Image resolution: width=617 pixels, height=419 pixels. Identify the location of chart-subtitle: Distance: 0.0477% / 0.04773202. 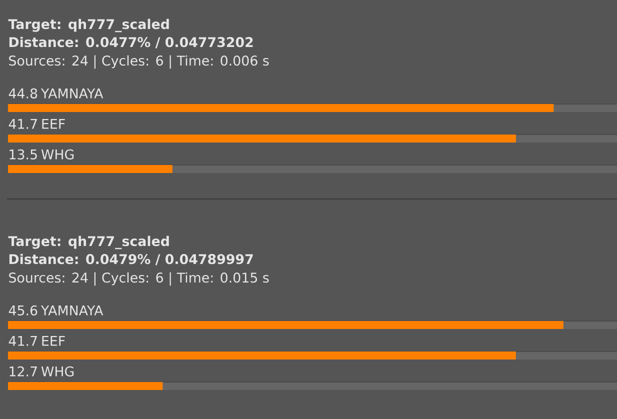
(131, 42).